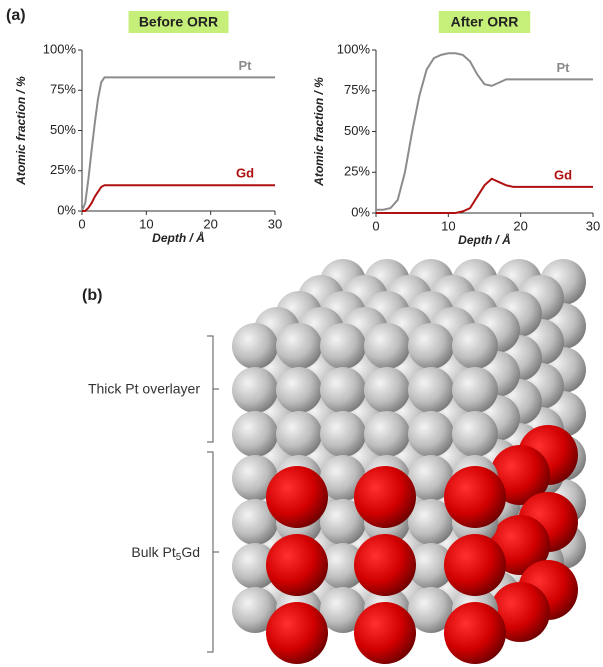 This screenshot has height=667, width=603. Describe the element at coordinates (165, 553) in the screenshot. I see `diagram-label: Bulk Pt5Gd` at that location.